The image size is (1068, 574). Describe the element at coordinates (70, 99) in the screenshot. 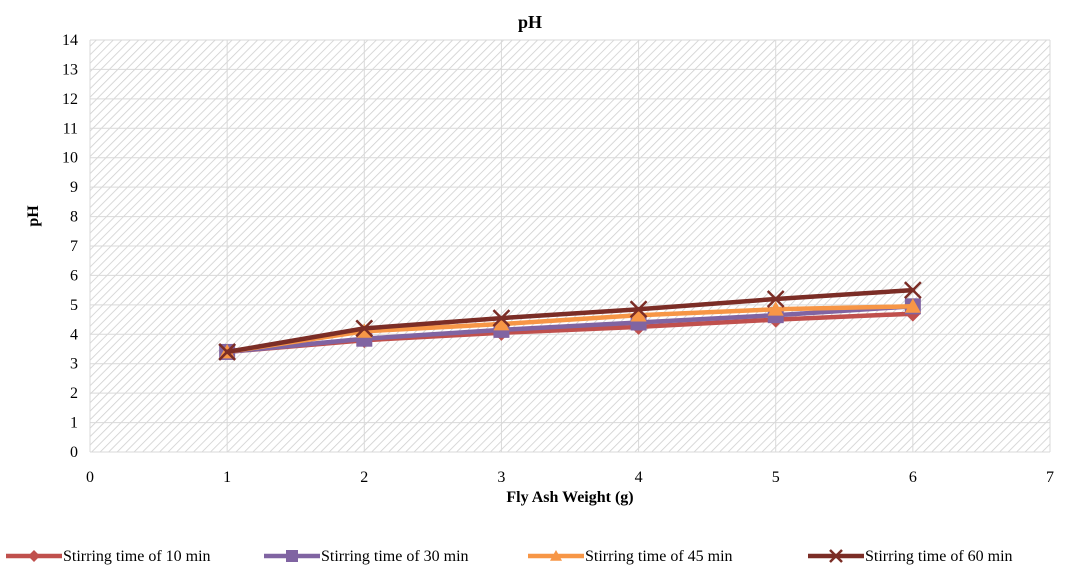

I see `y-tick-label: 12` at that location.